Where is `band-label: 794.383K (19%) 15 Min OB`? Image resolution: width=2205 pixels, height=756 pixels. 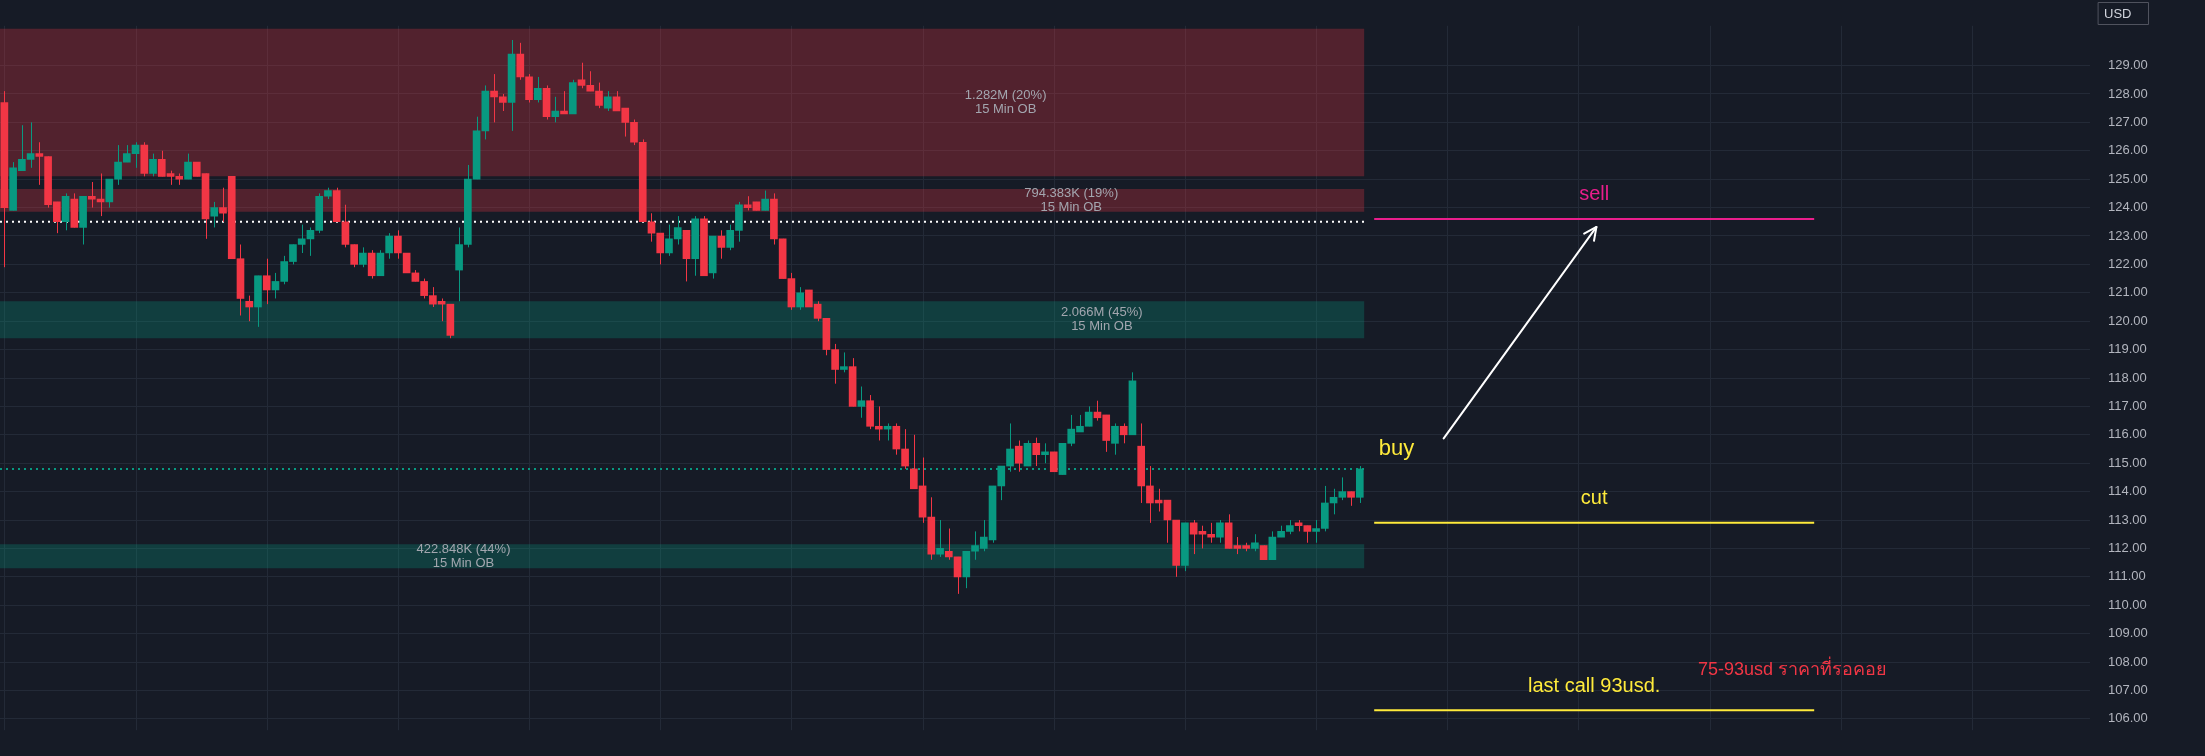 band-label: 794.383K (19%) 15 Min OB is located at coordinates (1071, 200).